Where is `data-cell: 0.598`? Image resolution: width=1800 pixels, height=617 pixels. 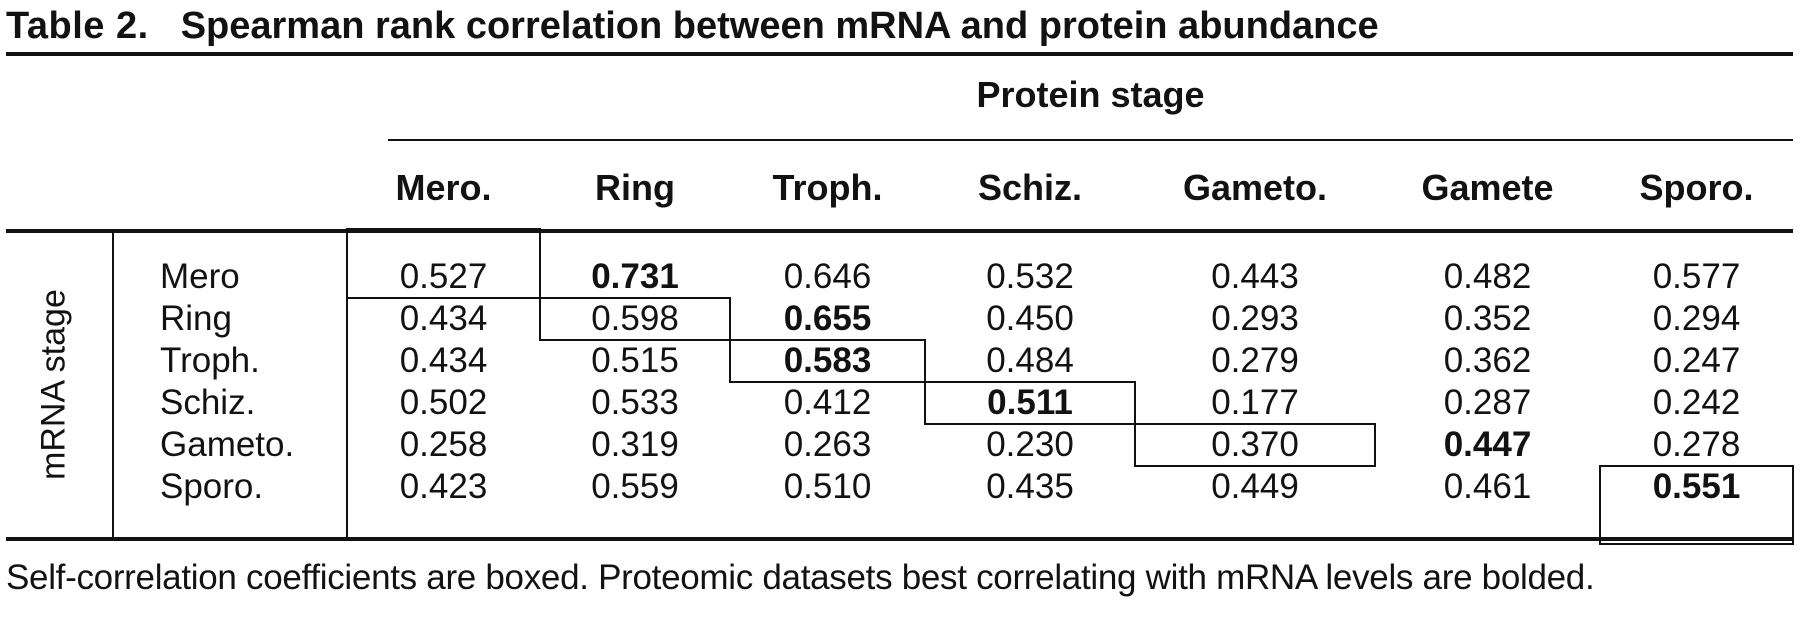 data-cell: 0.598 is located at coordinates (635, 318).